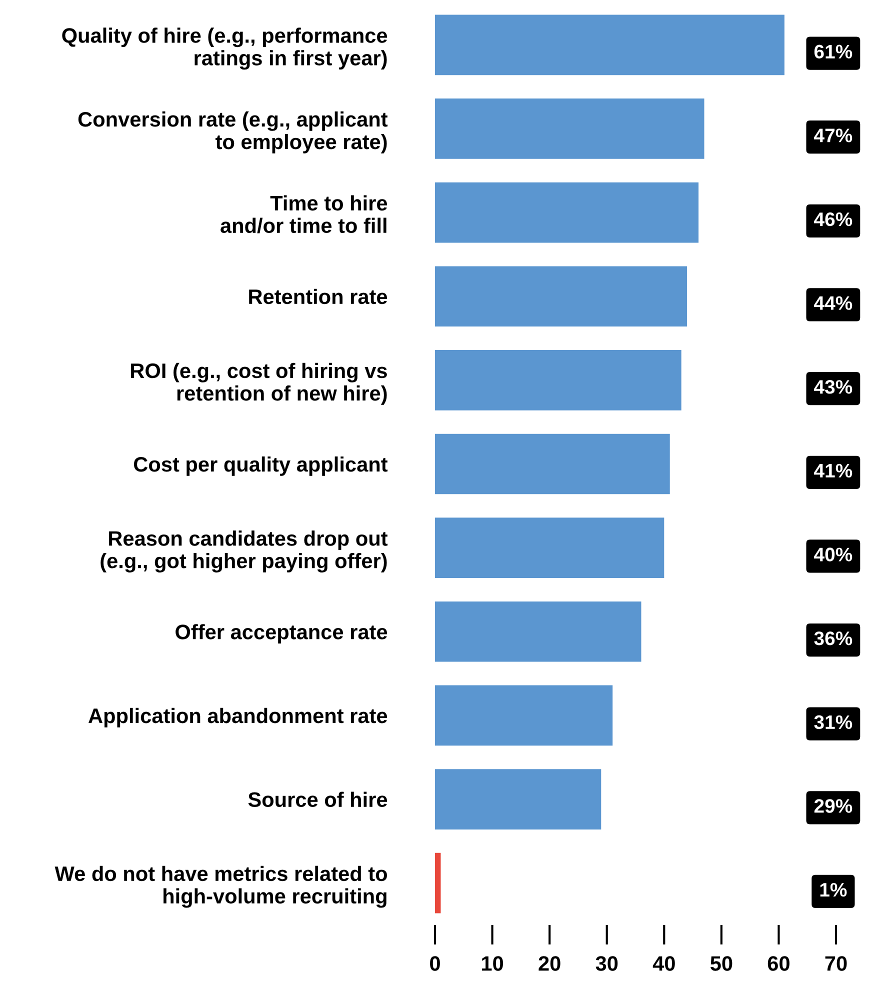 This screenshot has height=1000, width=876. Describe the element at coordinates (282, 634) in the screenshot. I see `y-tick-label: Offer acceptance rate` at that location.